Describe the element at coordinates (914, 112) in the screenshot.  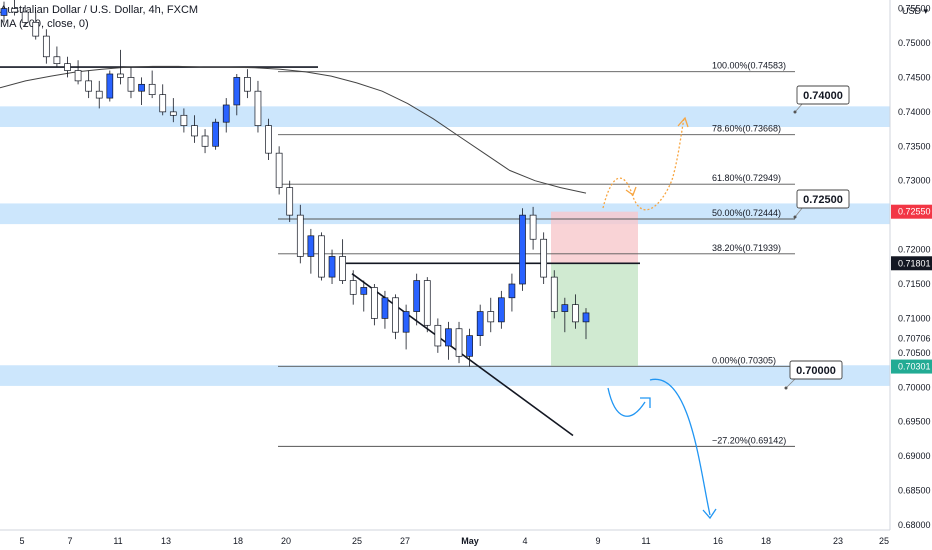
I see `price-tick-label: 0.74000` at that location.